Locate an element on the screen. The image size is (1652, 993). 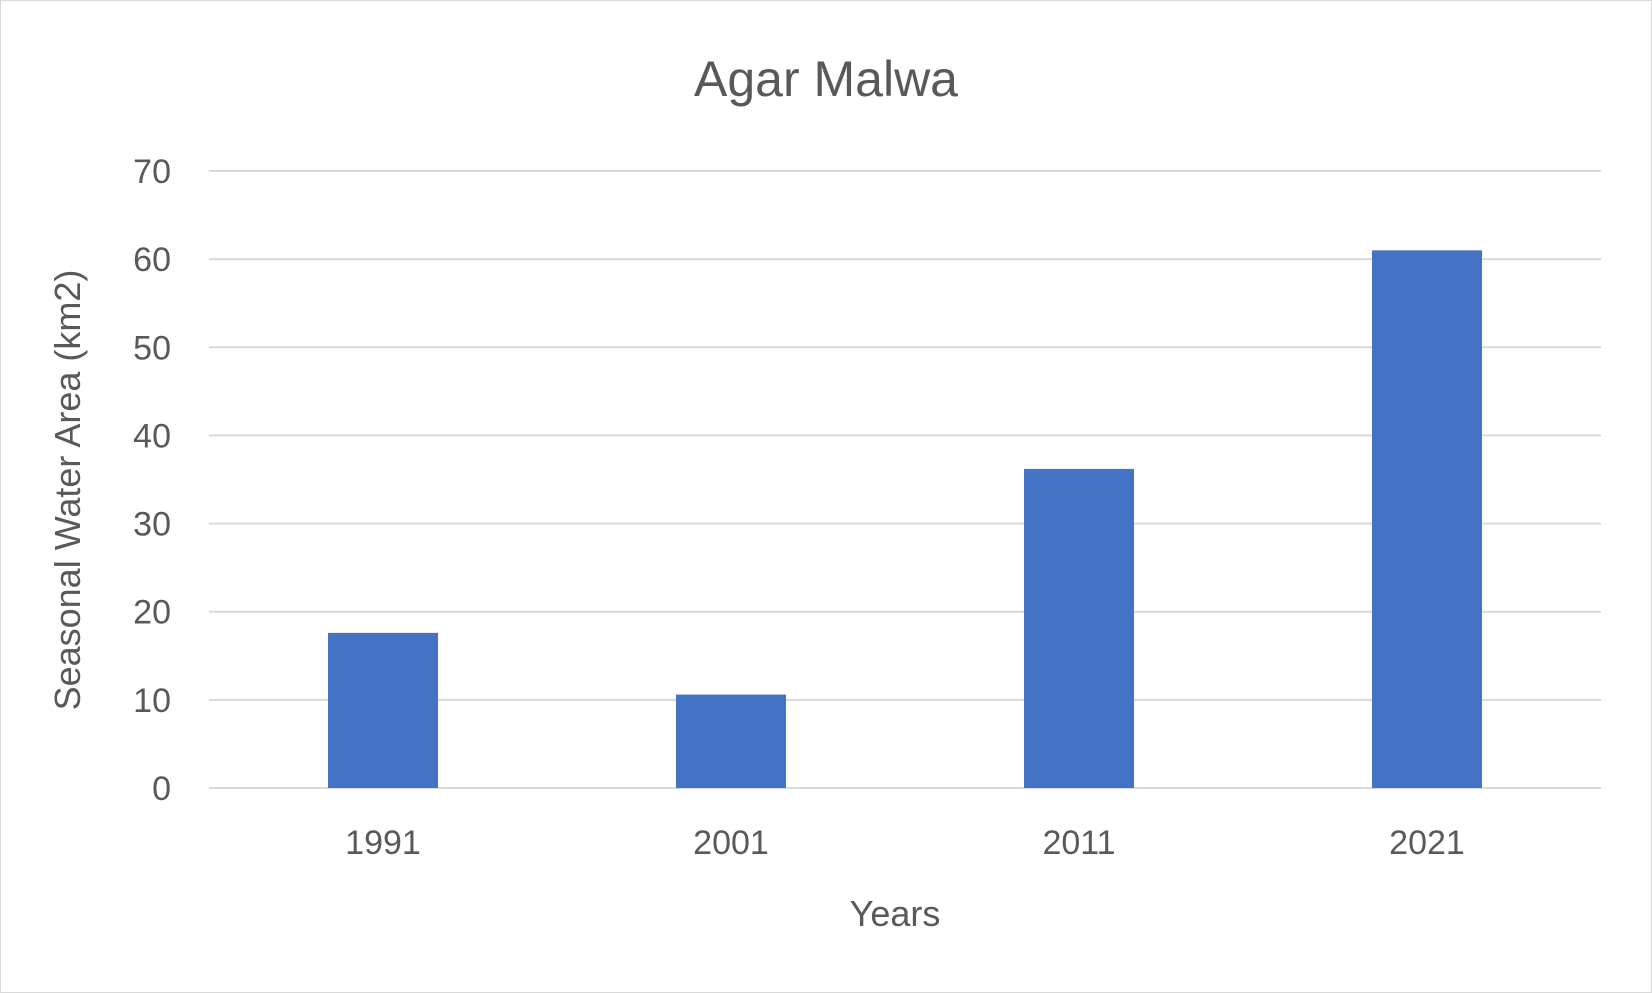
y-tick-label: 30 is located at coordinates (152, 525).